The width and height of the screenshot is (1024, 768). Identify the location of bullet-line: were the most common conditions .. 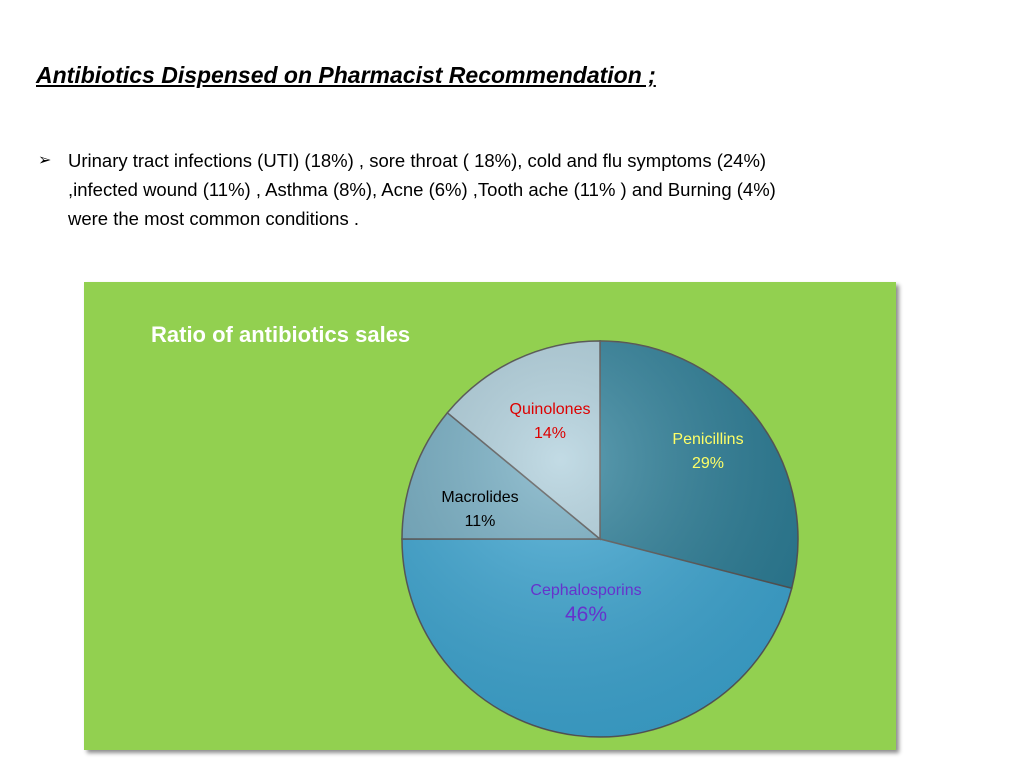
(213, 218).